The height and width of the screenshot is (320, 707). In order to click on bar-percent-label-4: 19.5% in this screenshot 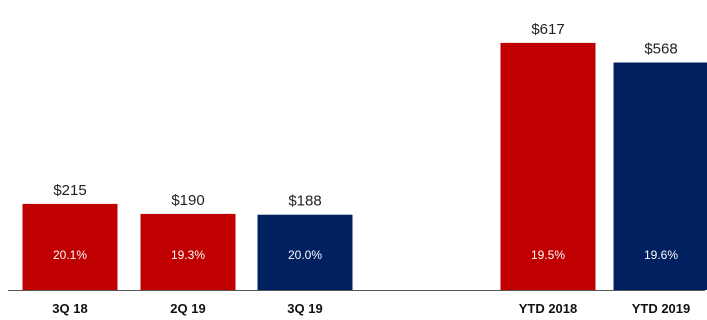, I will do `click(548, 255)`.